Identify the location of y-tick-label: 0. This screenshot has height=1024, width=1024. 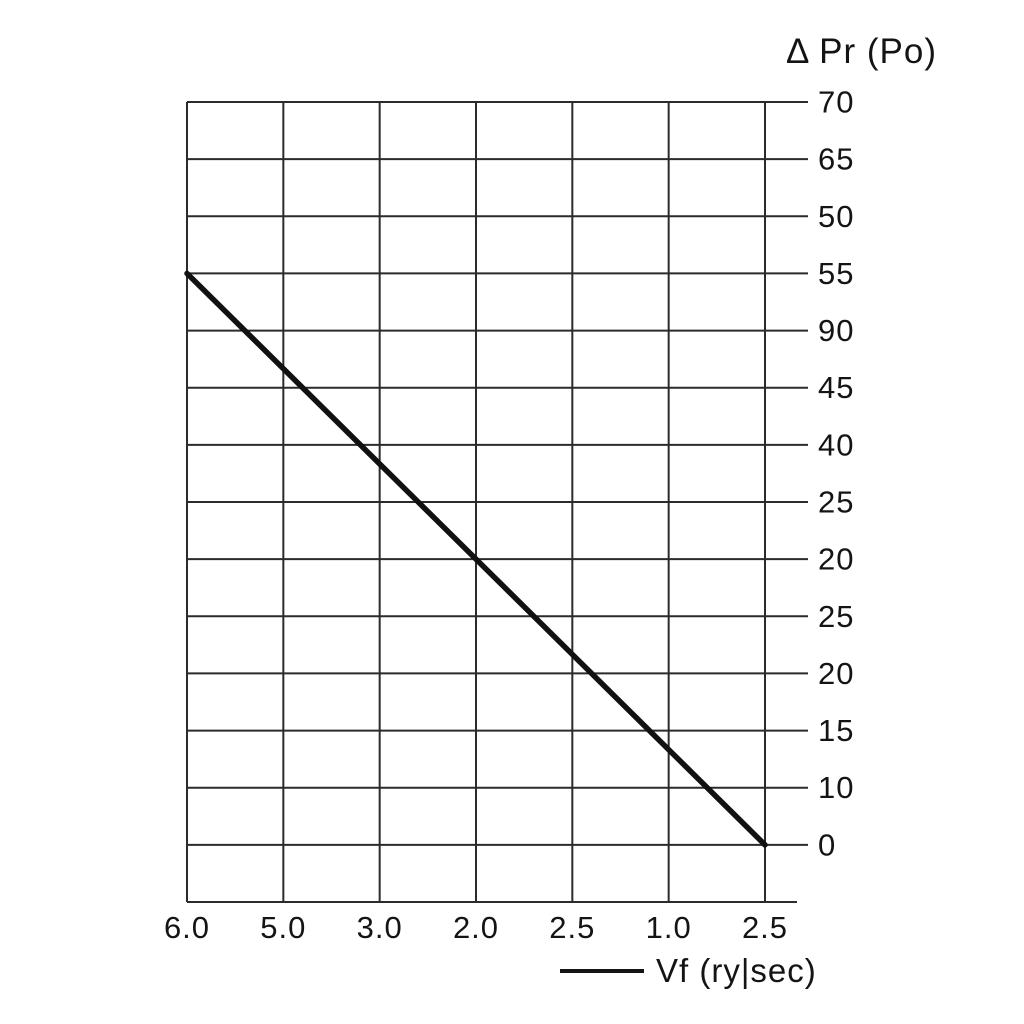
(827, 844).